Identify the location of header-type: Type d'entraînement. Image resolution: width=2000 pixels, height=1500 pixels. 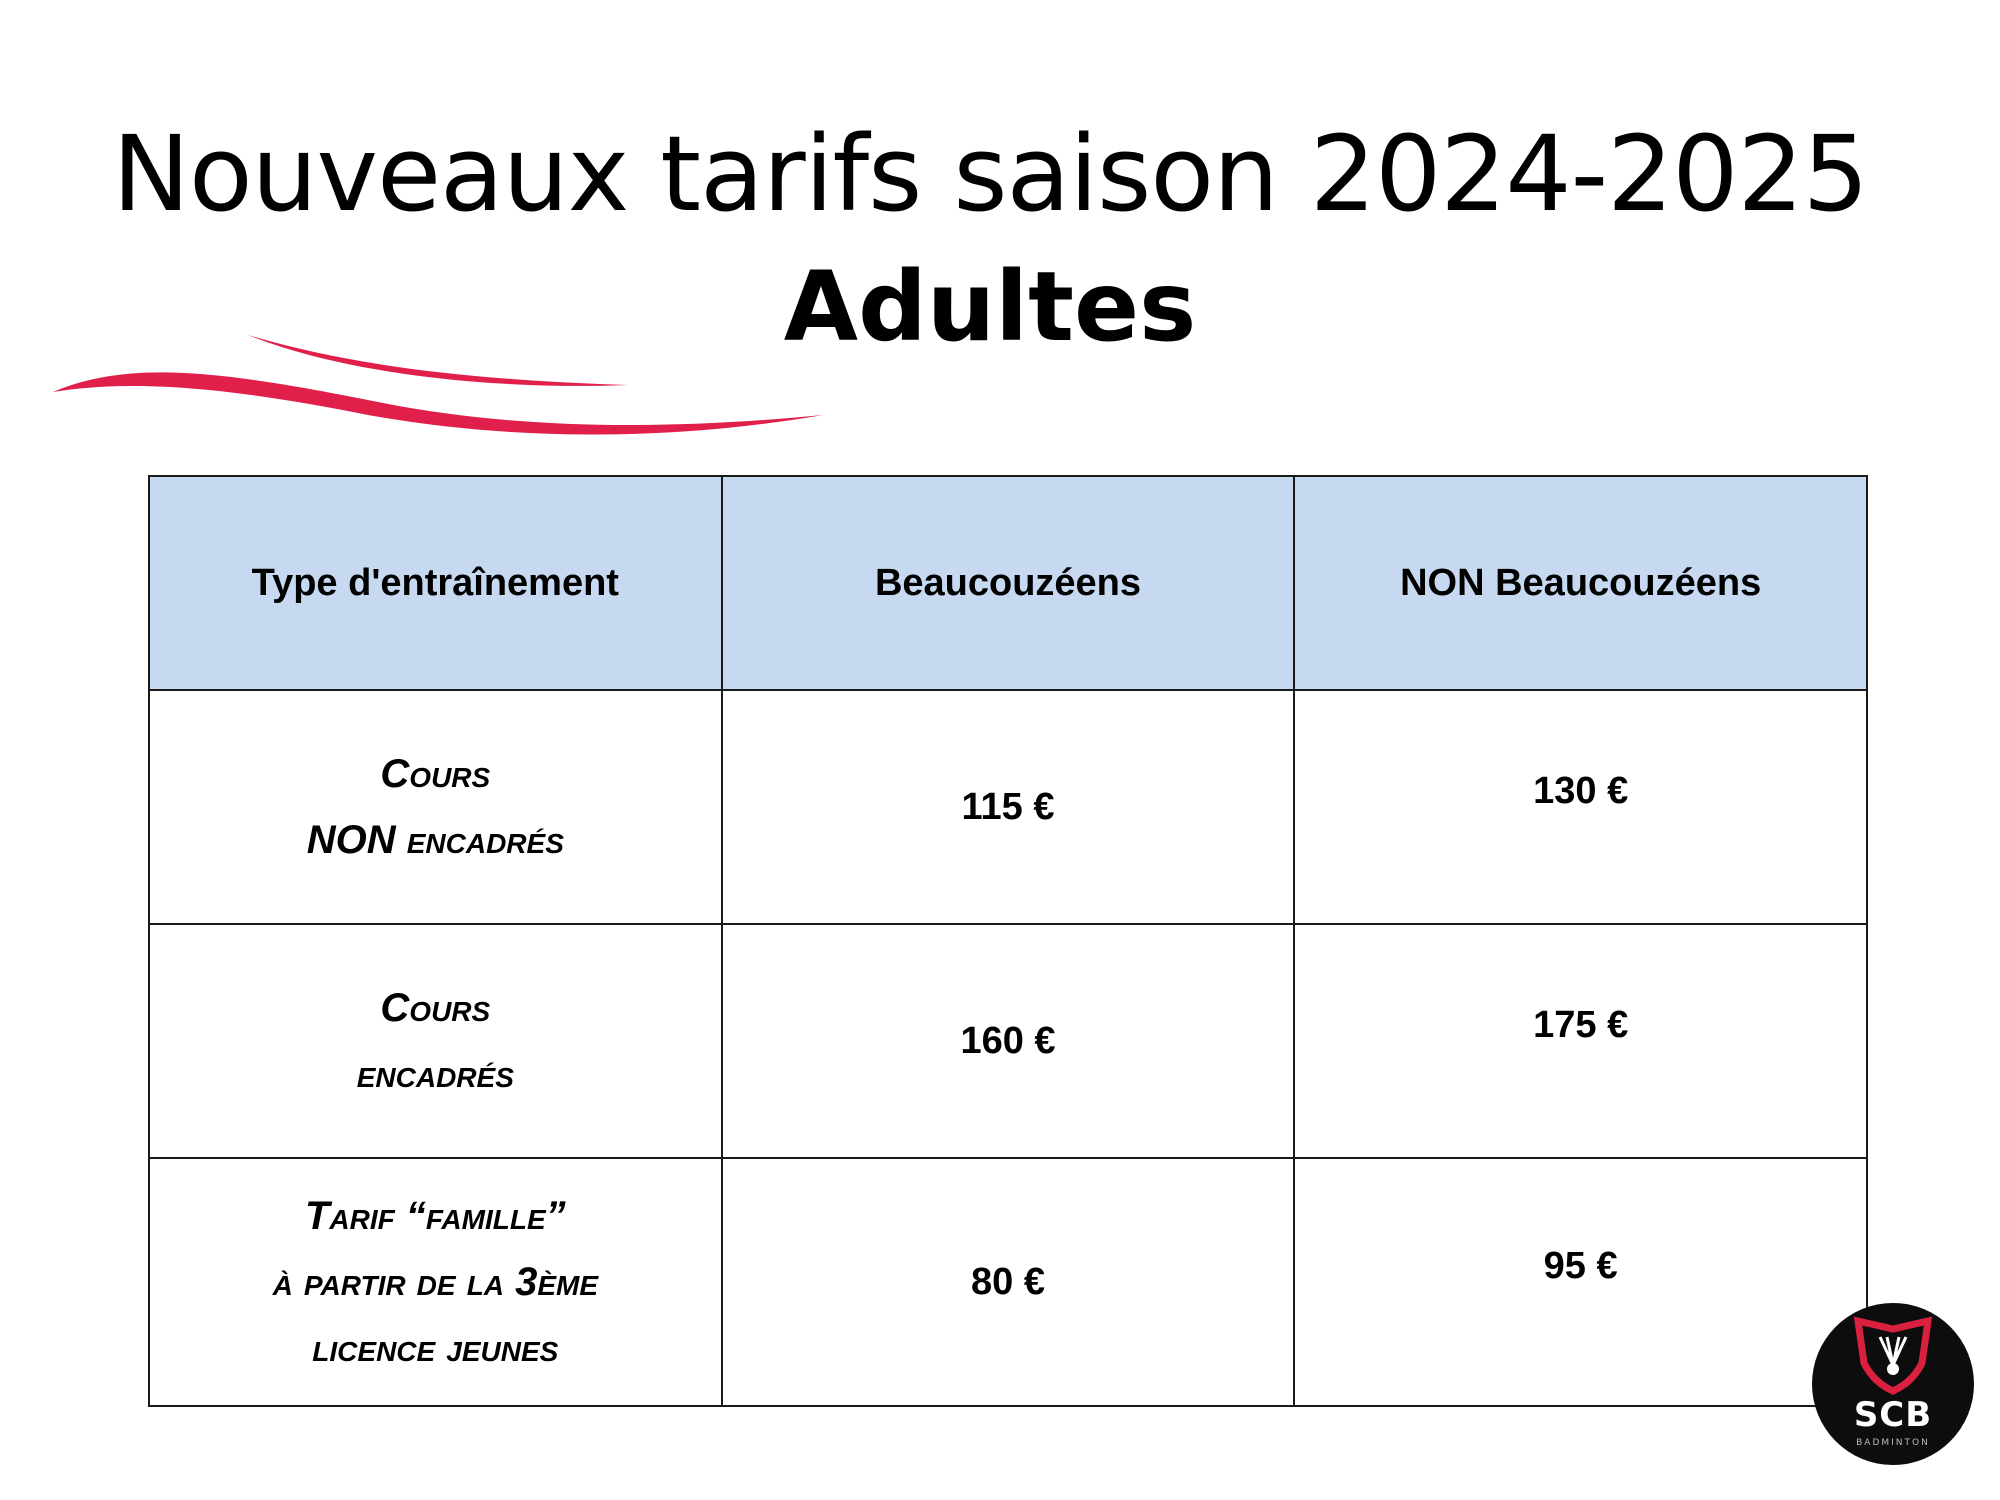
(435, 583).